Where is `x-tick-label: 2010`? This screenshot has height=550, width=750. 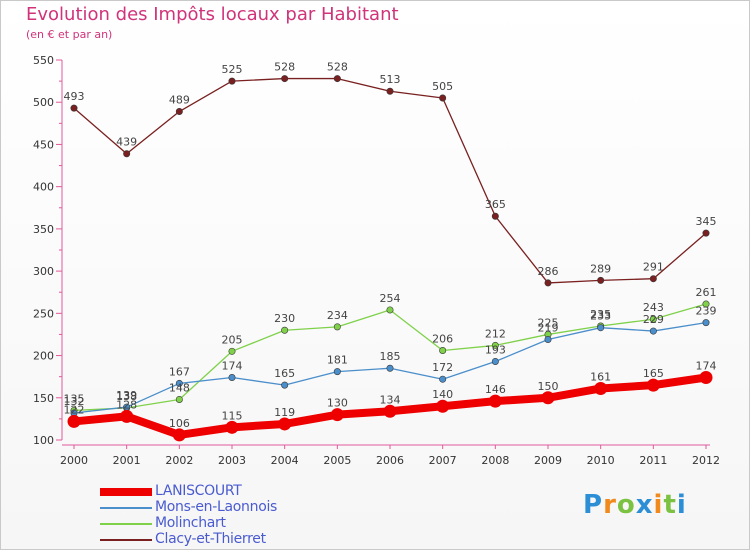
x-tick-label: 2010 is located at coordinates (601, 460).